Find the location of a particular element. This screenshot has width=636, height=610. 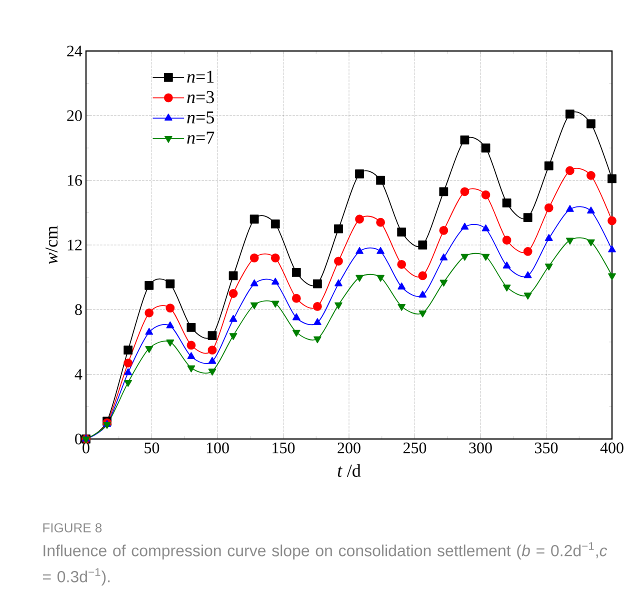

caption: FIGURE 8 is located at coordinates (72, 527).